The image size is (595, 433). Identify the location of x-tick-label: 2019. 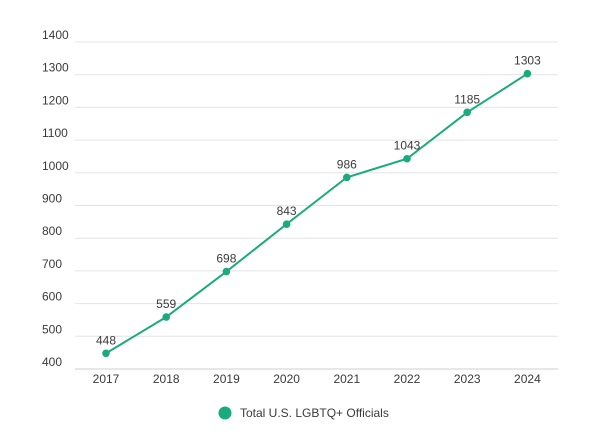
(226, 379).